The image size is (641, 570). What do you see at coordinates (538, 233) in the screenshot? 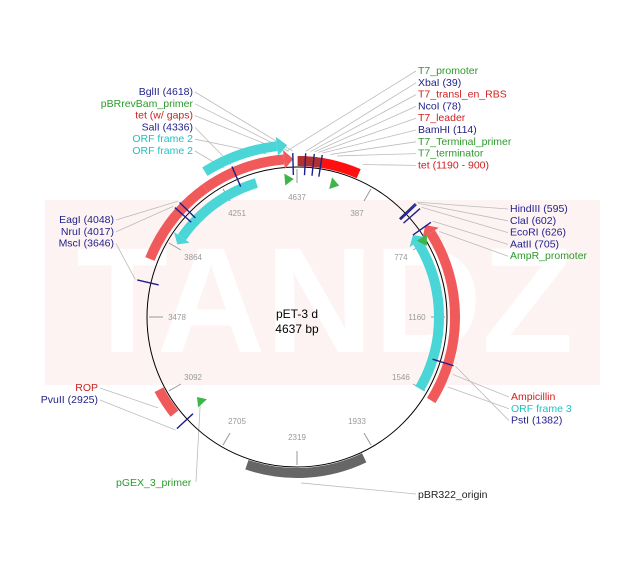
I see `map-label: EcoRI (626)` at bounding box center [538, 233].